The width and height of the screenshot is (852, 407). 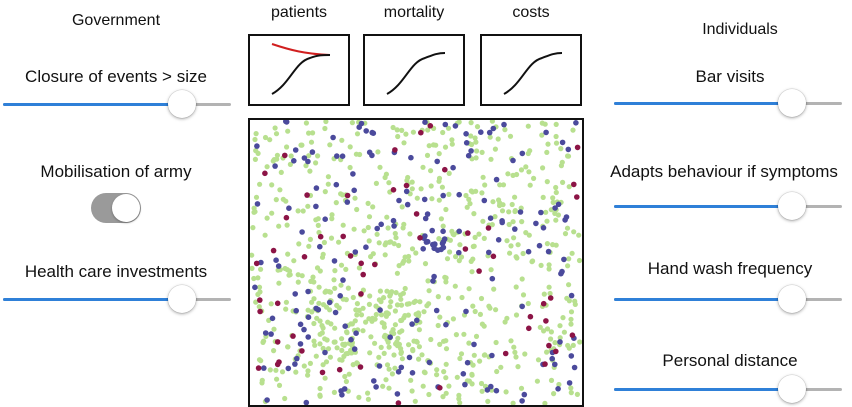 What do you see at coordinates (117, 105) in the screenshot?
I see `closure-of-events-slider` at bounding box center [117, 105].